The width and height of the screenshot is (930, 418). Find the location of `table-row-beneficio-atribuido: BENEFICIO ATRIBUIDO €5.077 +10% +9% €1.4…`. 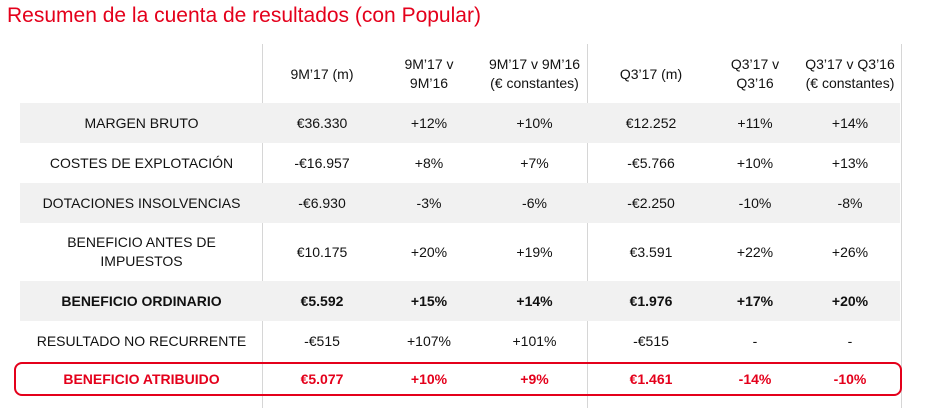

table-row-beneficio-atribuido: BENEFICIO ATRIBUIDO €5.077 +10% +9% €1.4… is located at coordinates (460, 379).